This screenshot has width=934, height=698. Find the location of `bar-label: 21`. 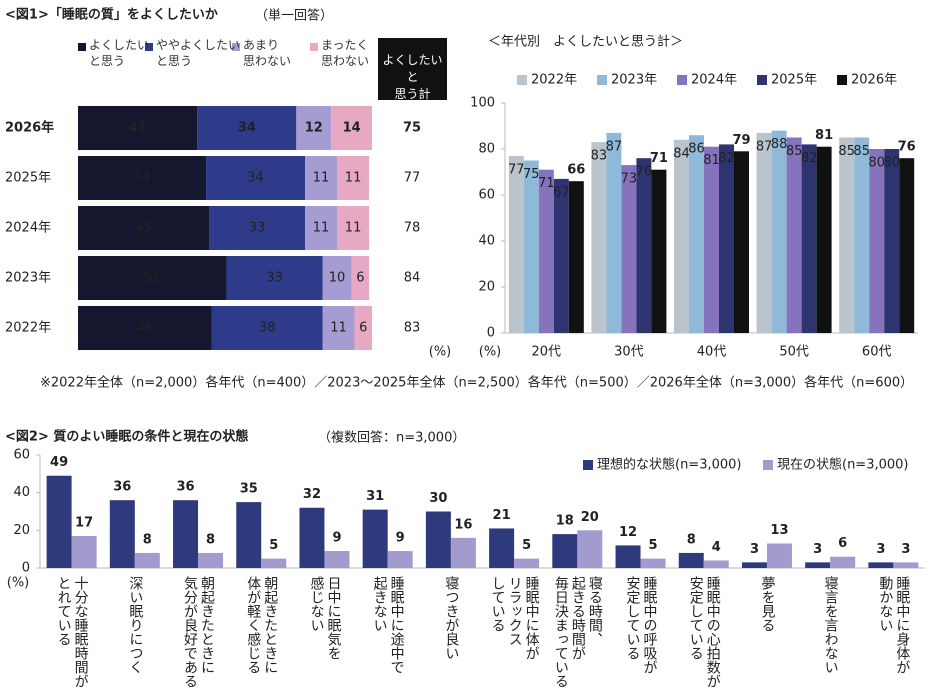

bar-label: 21 is located at coordinates (502, 515).